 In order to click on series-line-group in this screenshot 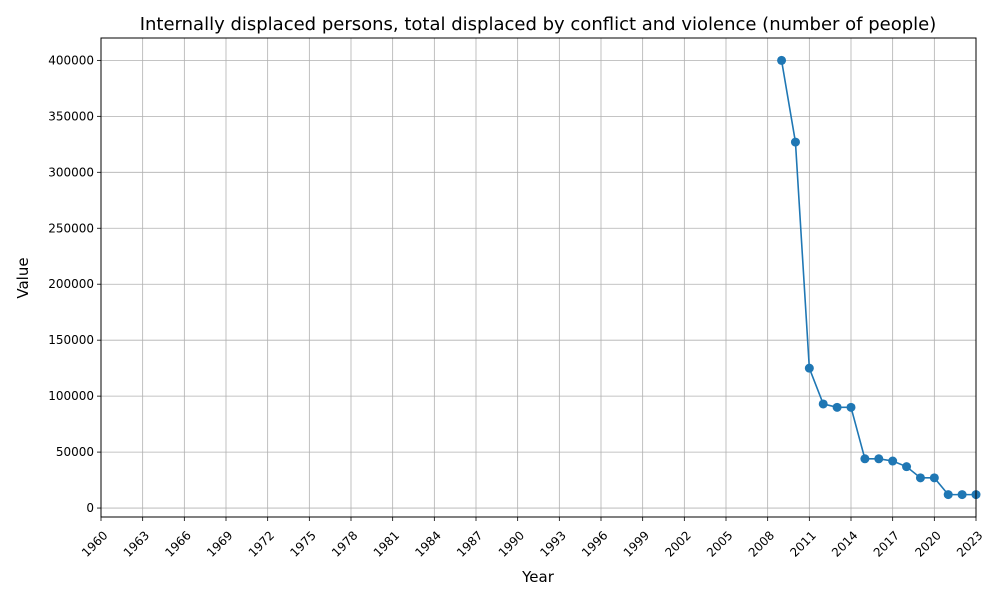, I will do `click(878, 278)`.